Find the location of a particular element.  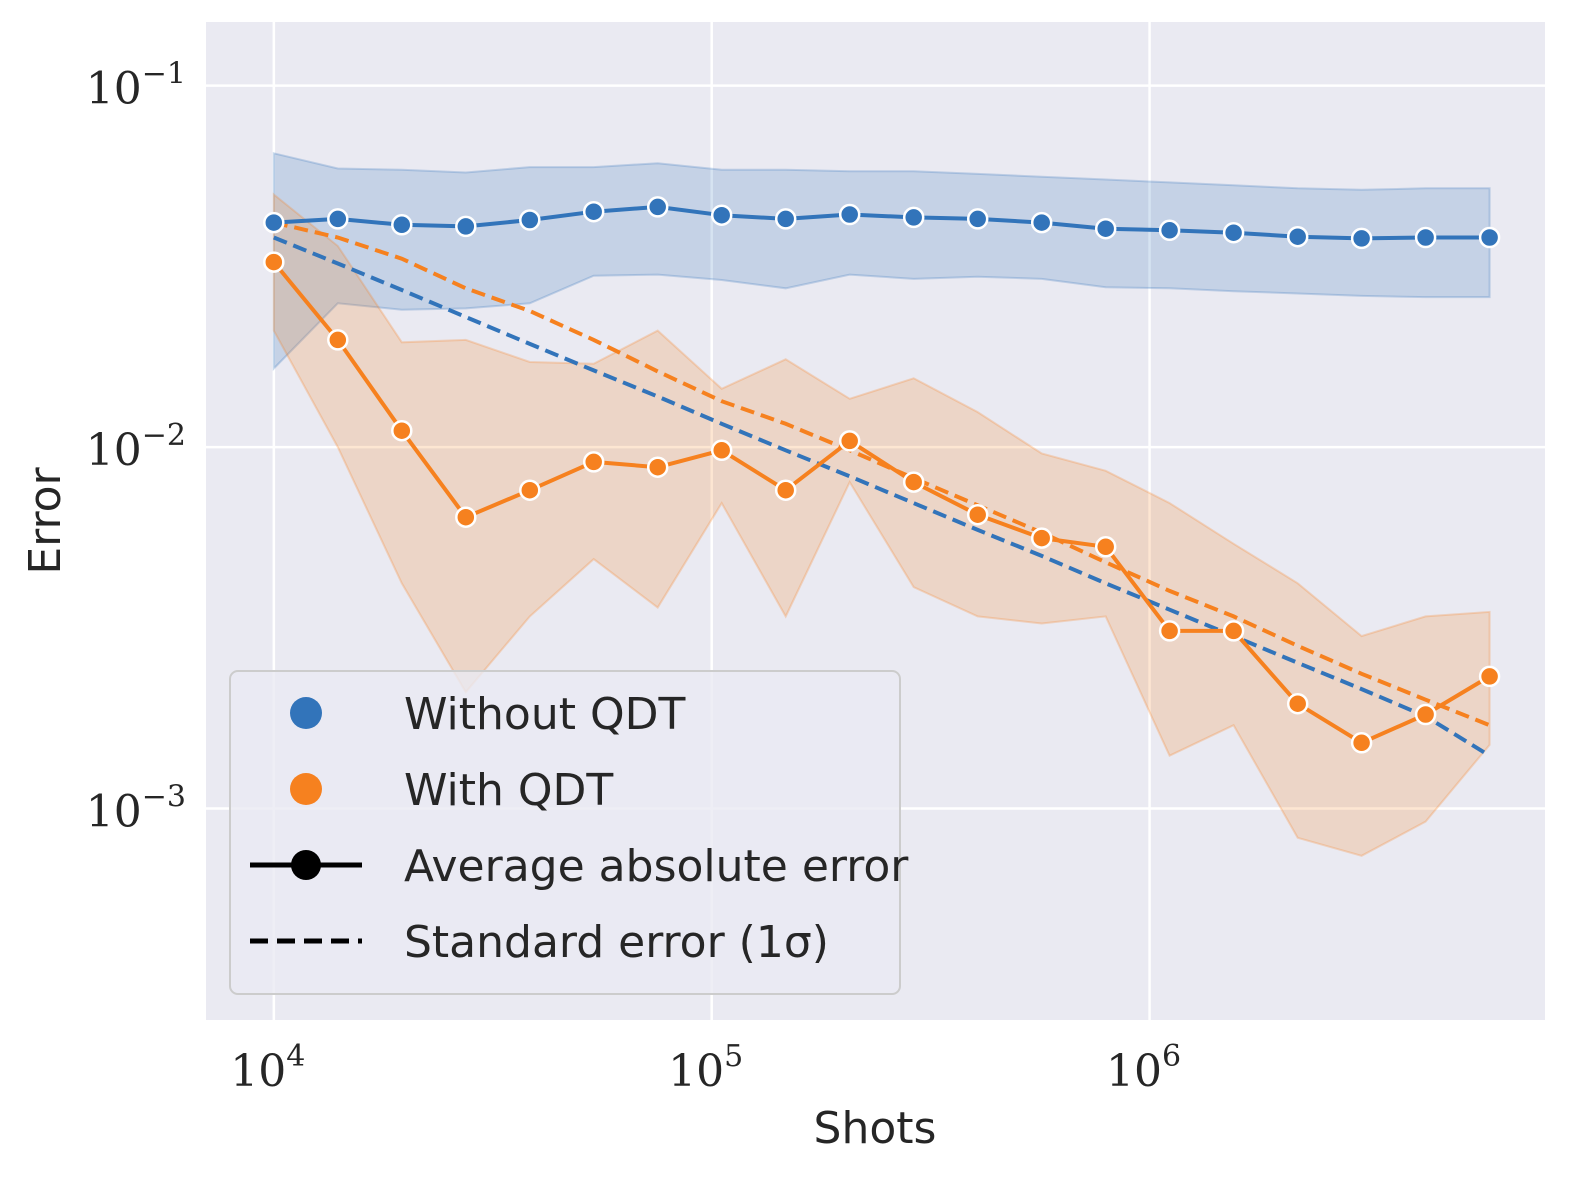

x-tick-label-1: 10⁵ is located at coordinates (705, 1068).